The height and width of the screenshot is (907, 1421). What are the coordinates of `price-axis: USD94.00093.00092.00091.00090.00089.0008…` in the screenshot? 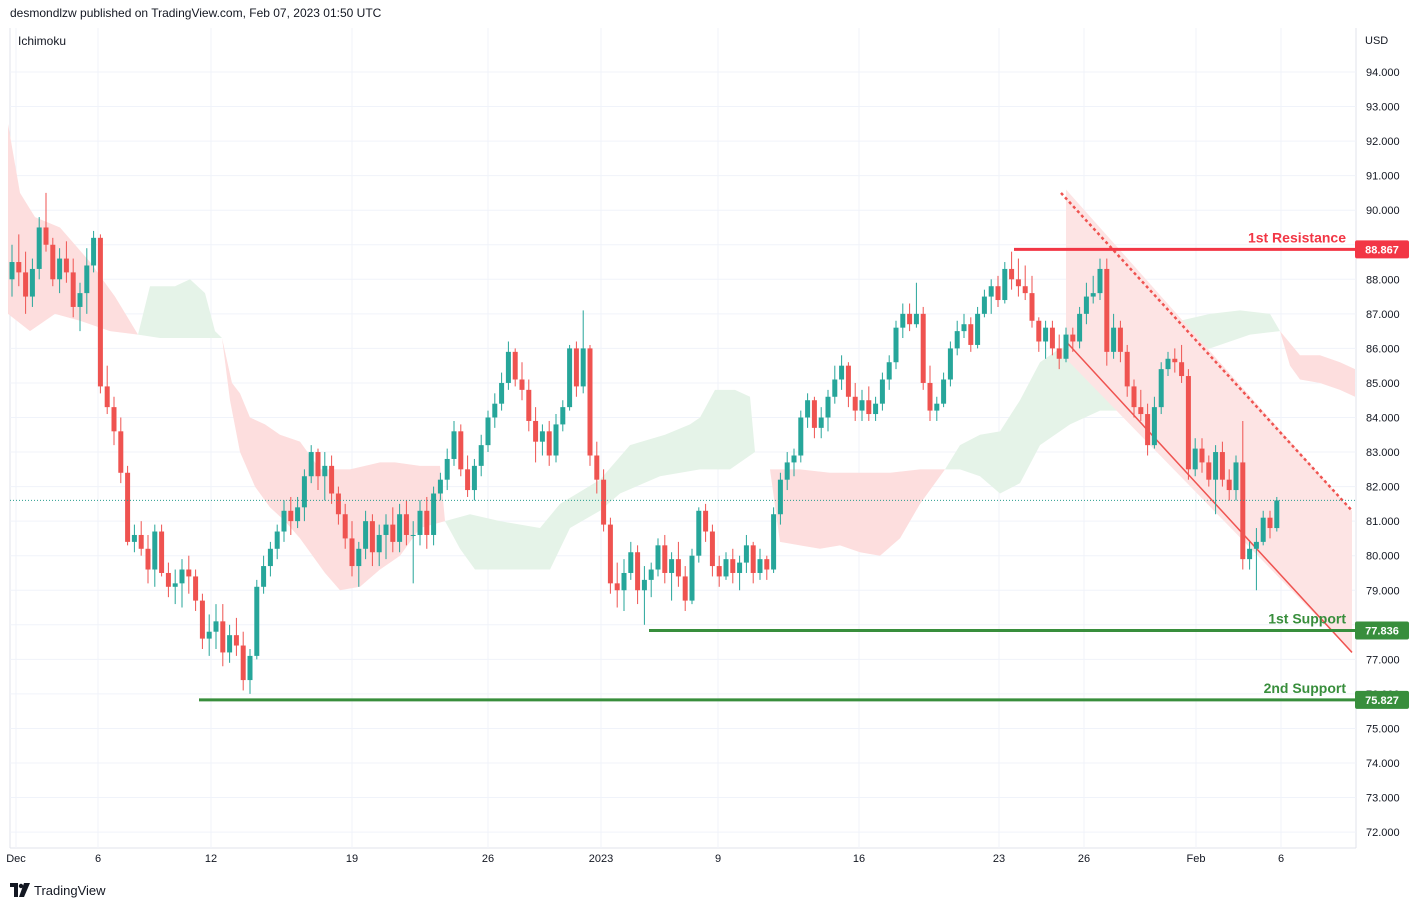 It's located at (1382, 437).